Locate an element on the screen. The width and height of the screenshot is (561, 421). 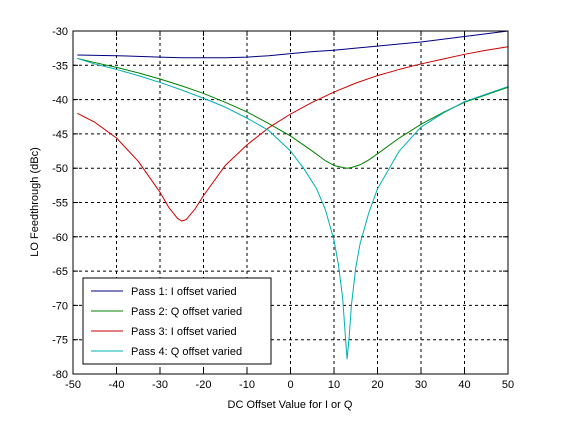
legend-label: Pass 2: Q offset varied is located at coordinates (186, 312).